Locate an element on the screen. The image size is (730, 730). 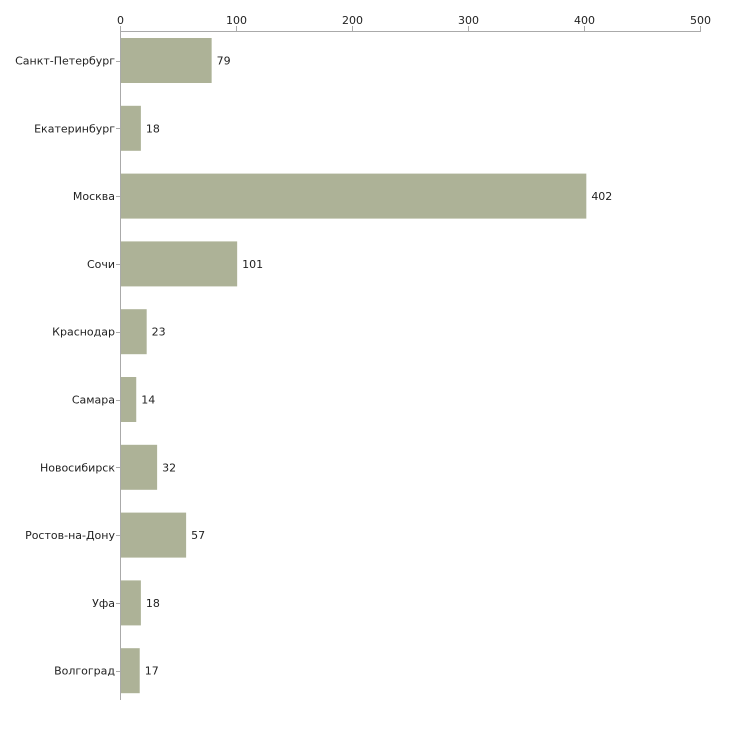
x-axis-ticks: 0 100 200 300 400 500 is located at coordinates (414, 23).